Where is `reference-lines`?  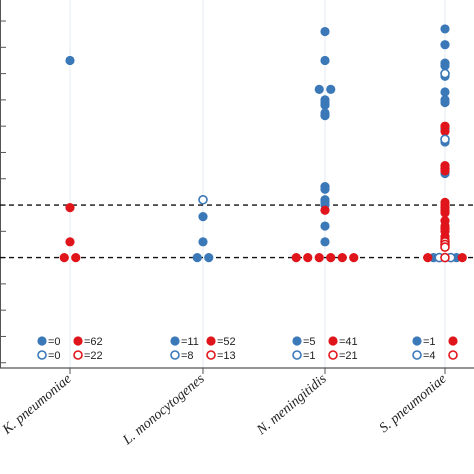
reference-lines is located at coordinates (237, 231).